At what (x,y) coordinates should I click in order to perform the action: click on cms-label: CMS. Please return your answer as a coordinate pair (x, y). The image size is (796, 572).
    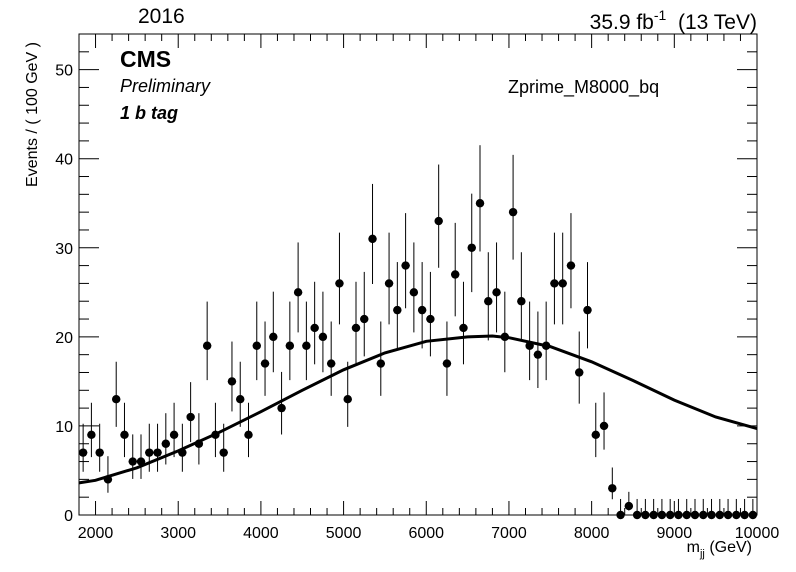
    Looking at the image, I should click on (145, 59).